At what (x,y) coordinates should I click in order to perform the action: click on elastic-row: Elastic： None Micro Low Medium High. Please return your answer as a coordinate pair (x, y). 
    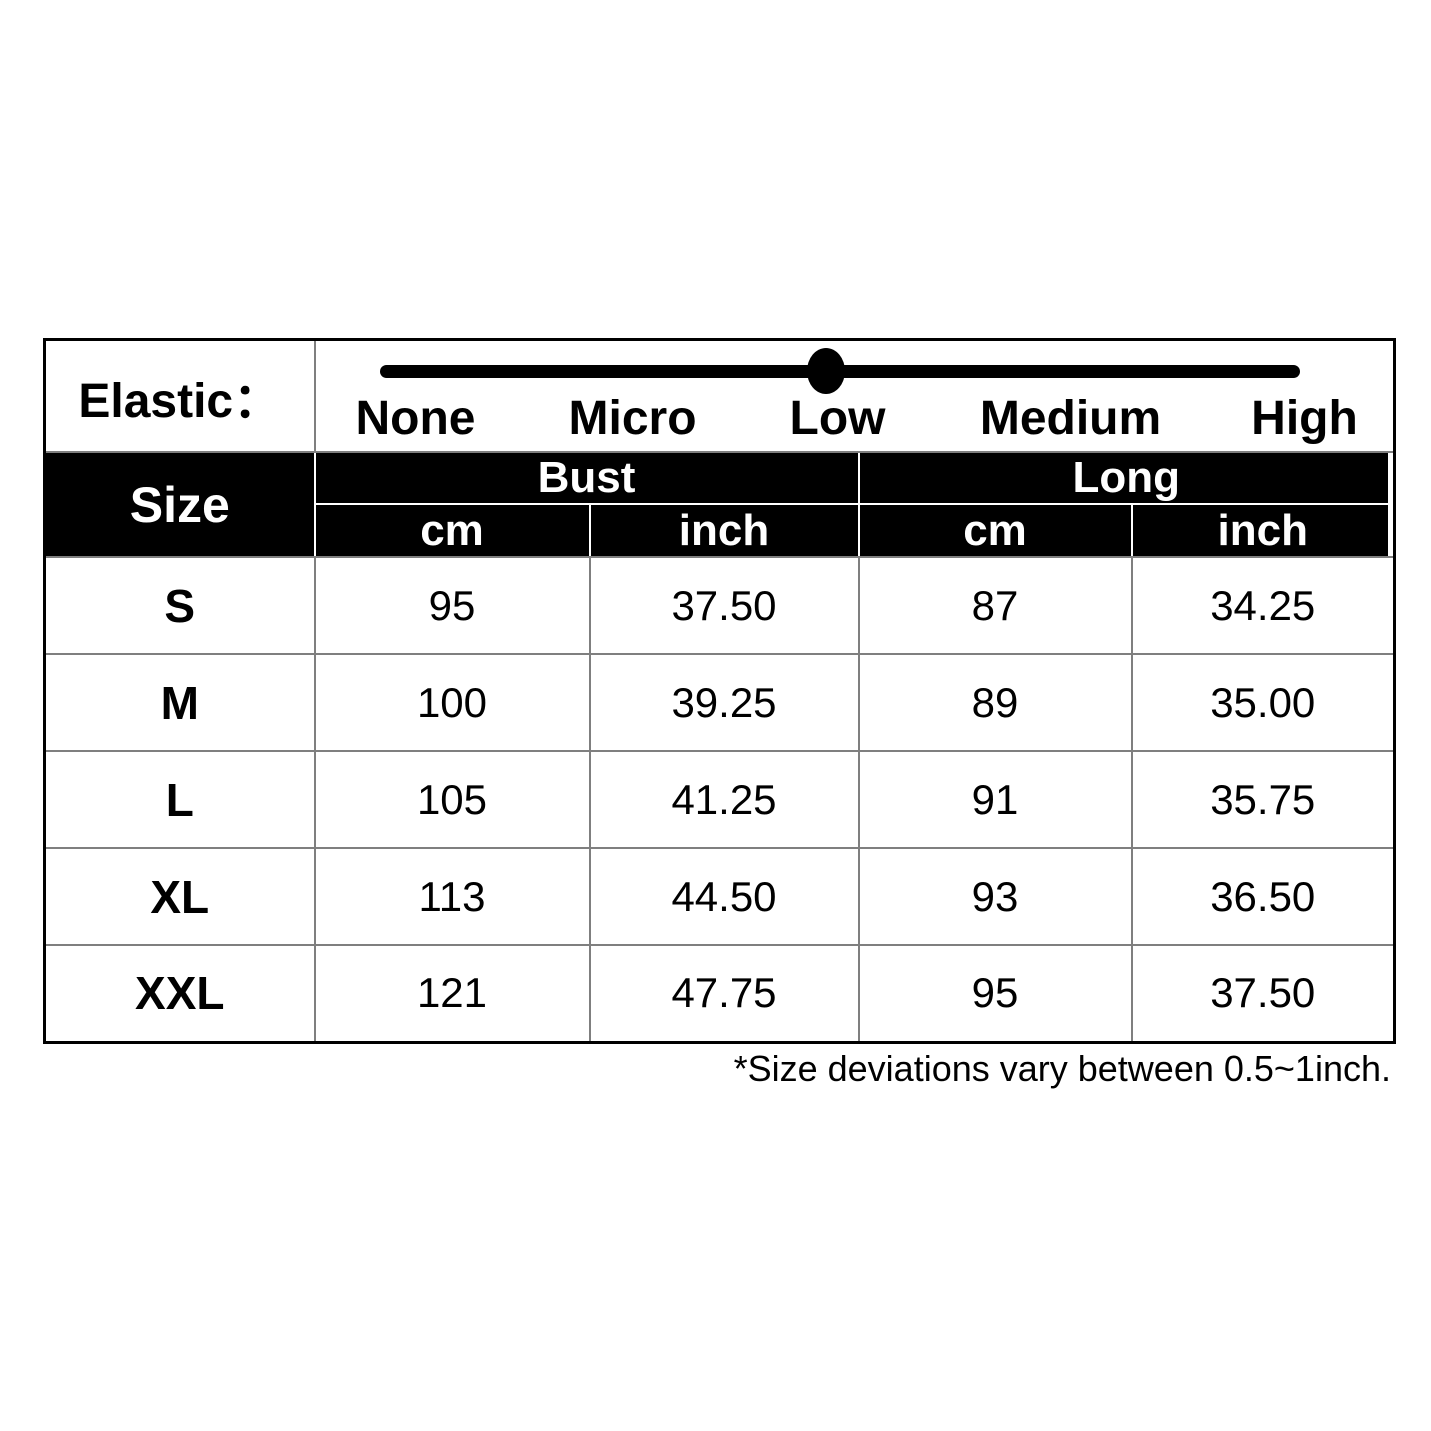
    Looking at the image, I should click on (719, 396).